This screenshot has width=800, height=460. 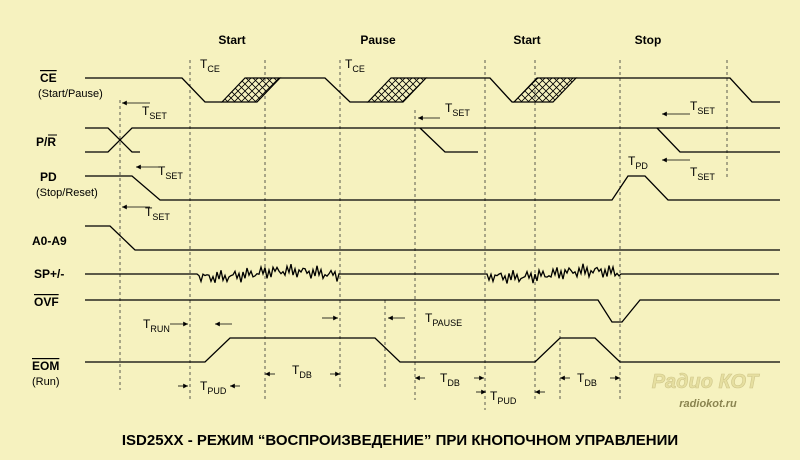 I want to click on signal-name: P/R, so click(x=46, y=142).